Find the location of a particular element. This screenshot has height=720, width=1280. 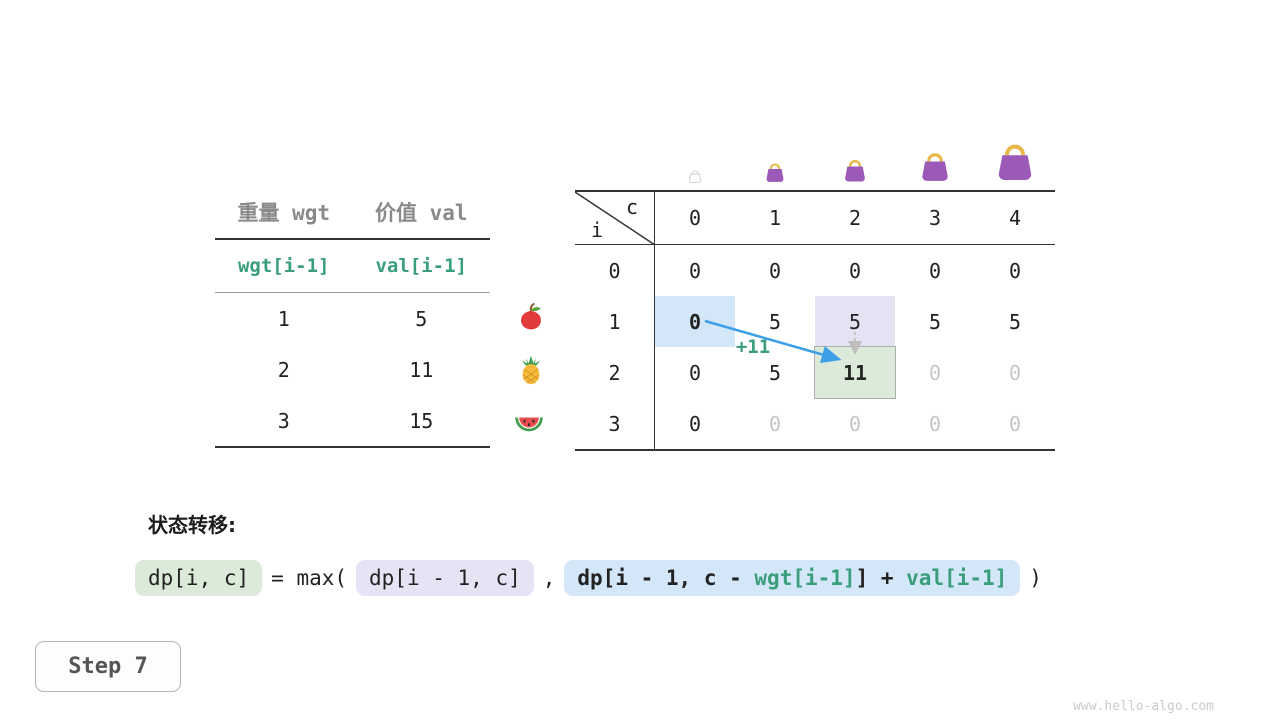

dp-cell-source: 0 is located at coordinates (695, 321).